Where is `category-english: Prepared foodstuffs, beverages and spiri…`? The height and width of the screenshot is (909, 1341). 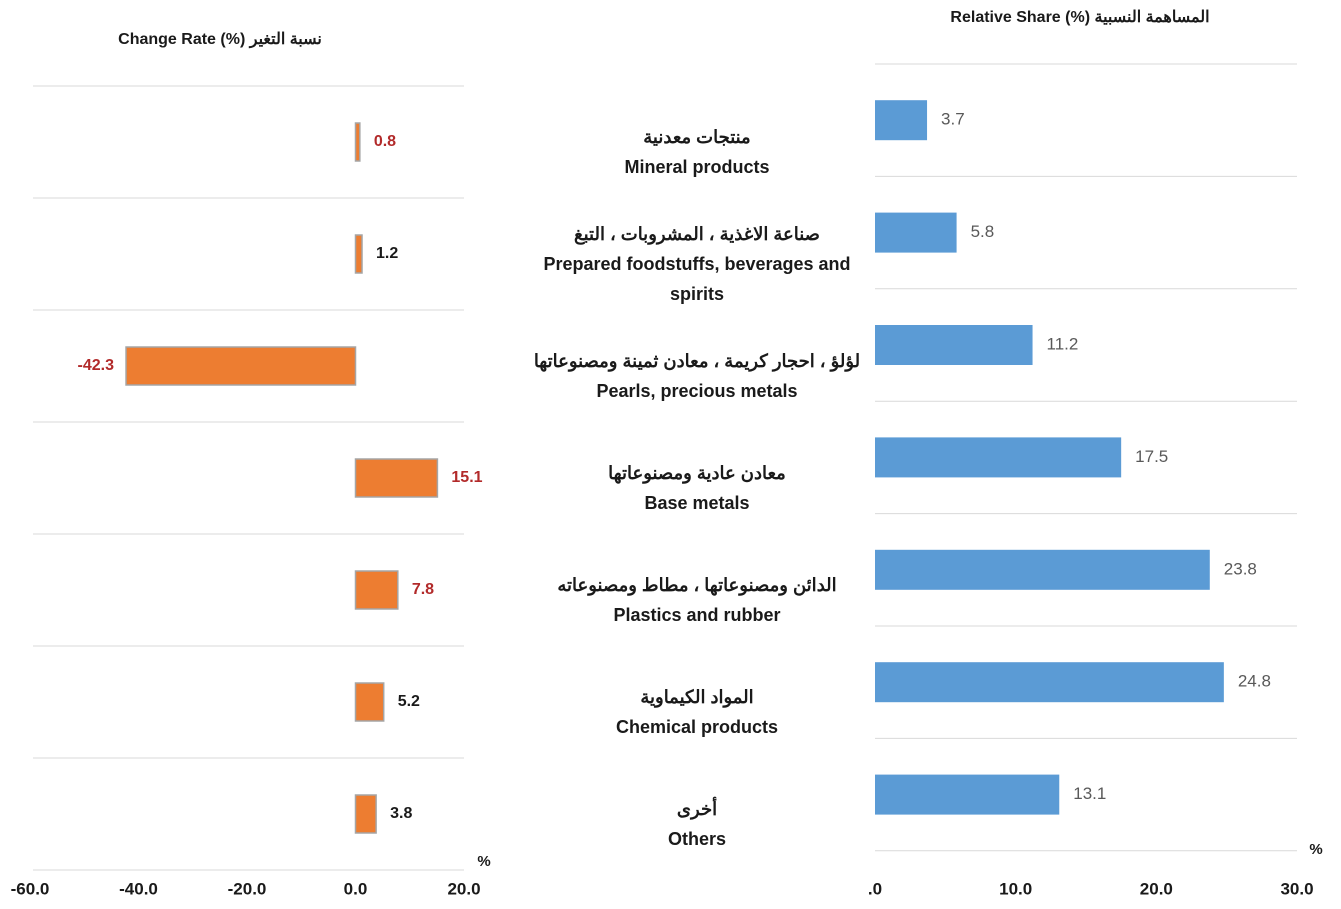
category-english: Prepared foodstuffs, beverages and spiri… is located at coordinates (697, 279).